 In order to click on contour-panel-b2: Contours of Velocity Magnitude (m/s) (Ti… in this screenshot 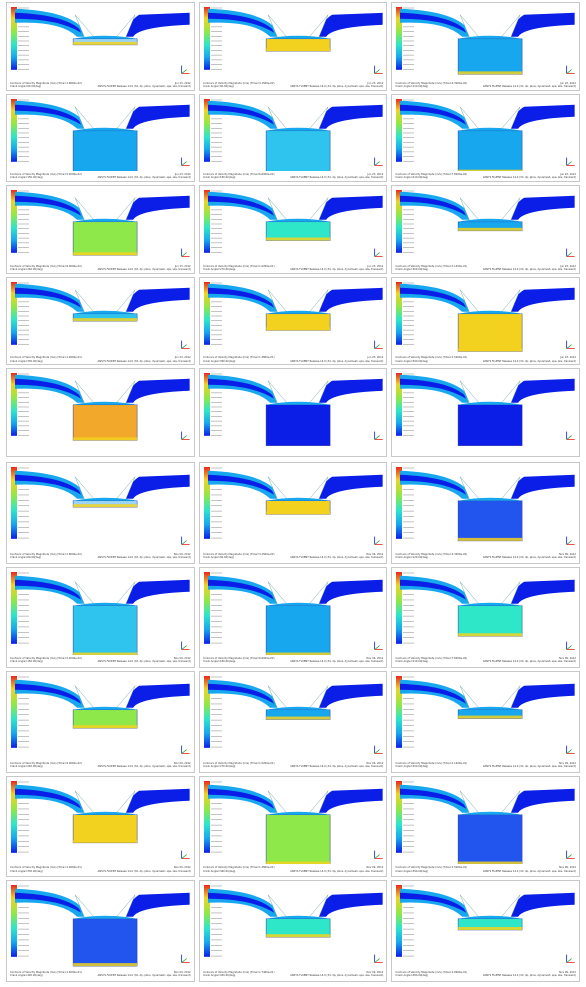, I will do `click(293, 513)`.